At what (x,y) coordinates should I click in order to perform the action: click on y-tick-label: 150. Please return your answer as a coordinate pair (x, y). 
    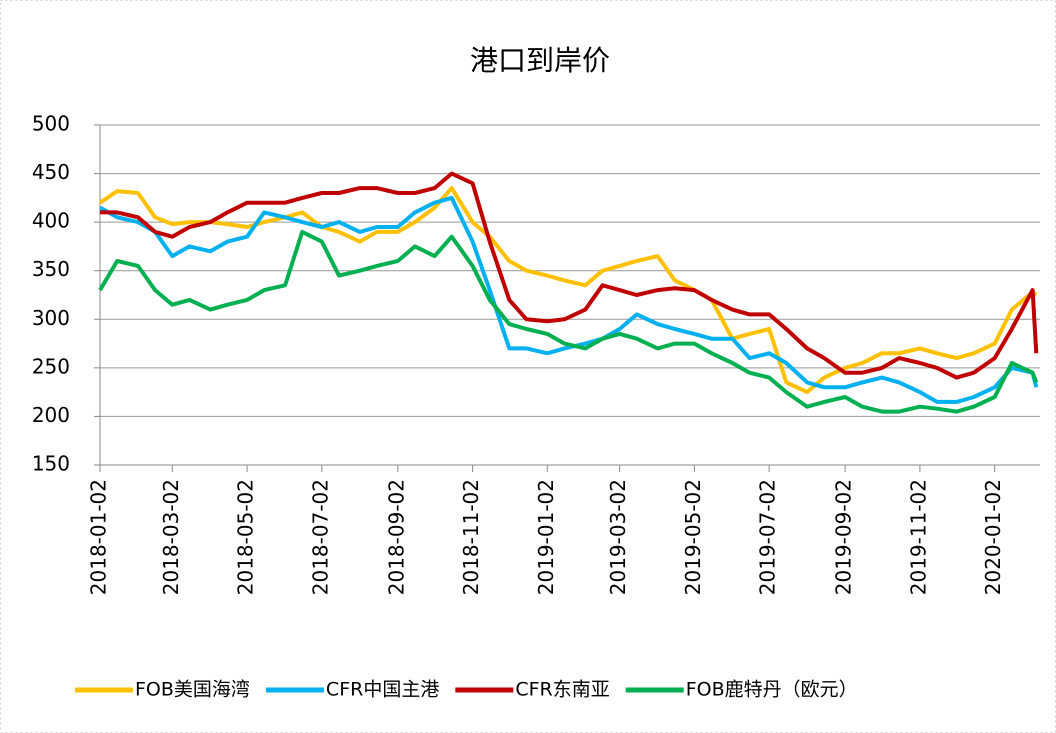
    Looking at the image, I should click on (51, 464).